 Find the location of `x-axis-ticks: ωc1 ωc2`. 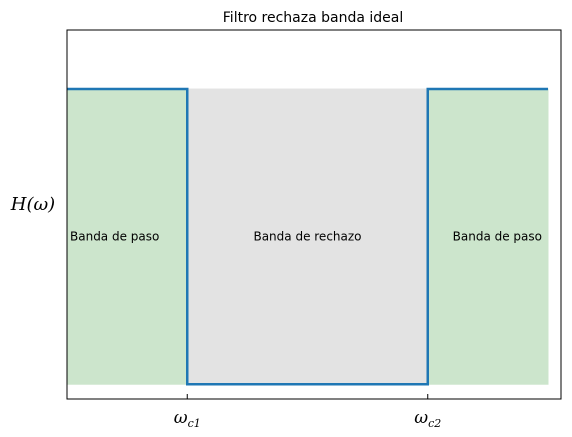

x-axis-ticks: ωc1 ωc2 is located at coordinates (307, 412).